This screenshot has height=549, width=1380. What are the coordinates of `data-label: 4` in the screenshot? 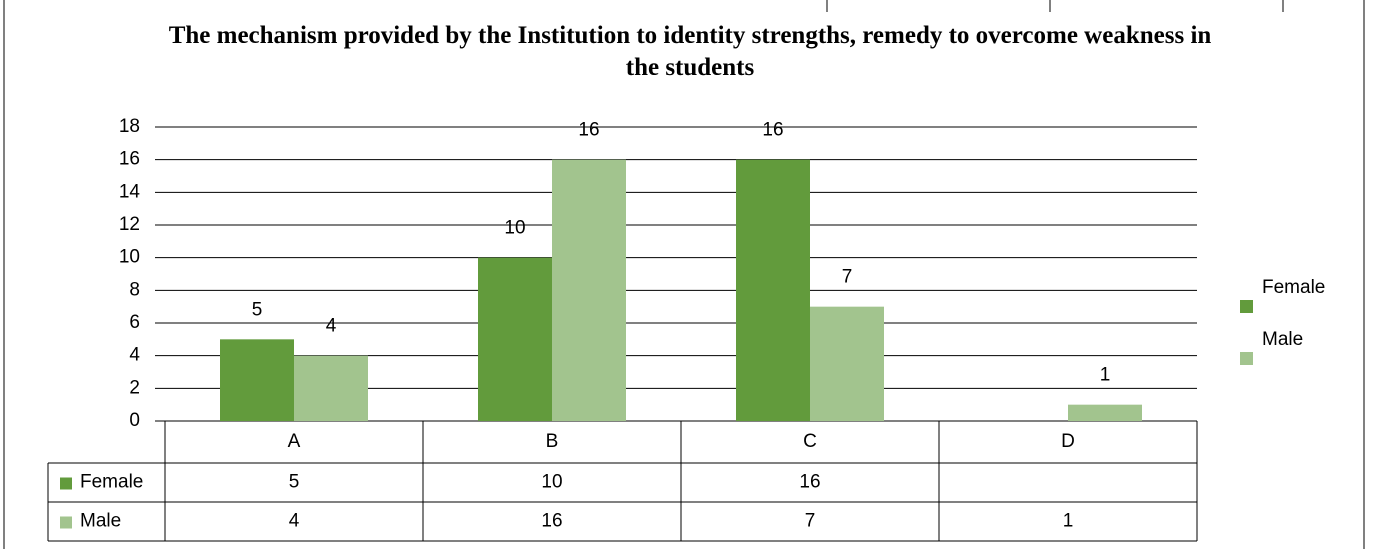 It's located at (331, 326).